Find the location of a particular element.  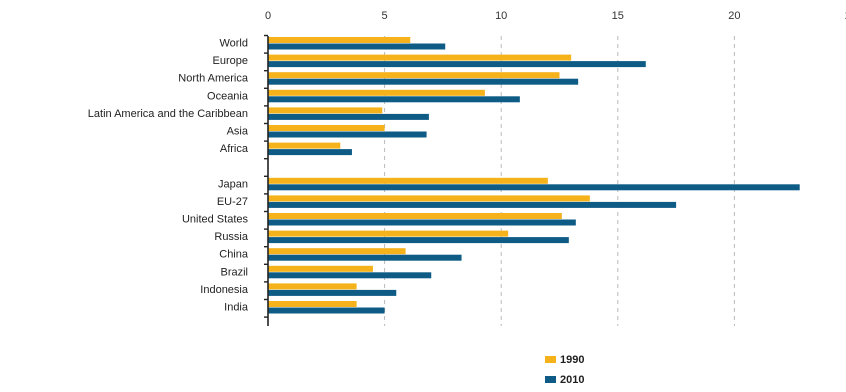

bar-africa-2010 is located at coordinates (310, 152).